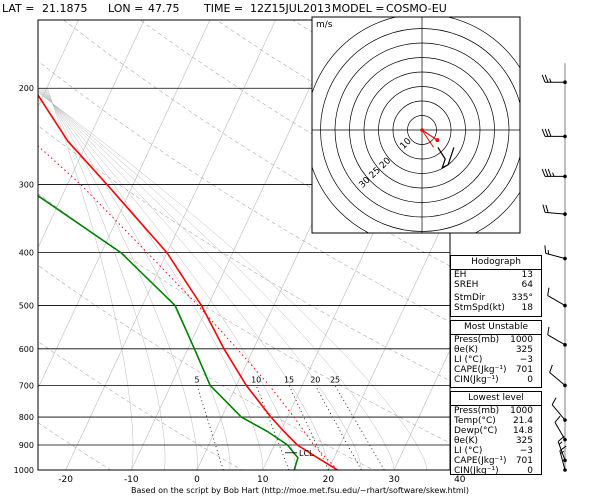  I want to click on lon-label: LON =, so click(126, 8).